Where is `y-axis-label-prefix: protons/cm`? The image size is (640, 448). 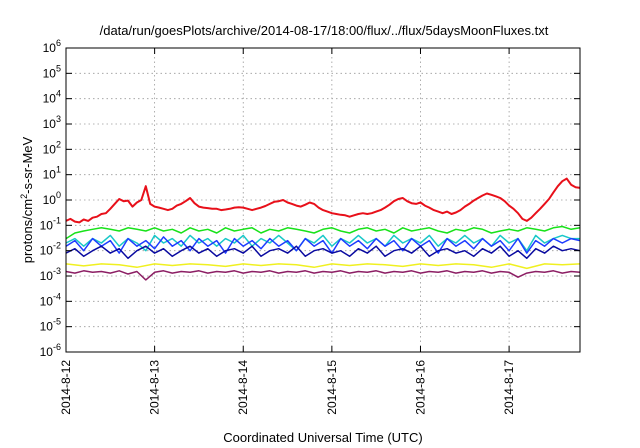 y-axis-label-prefix: protons/cm is located at coordinates (27, 231).